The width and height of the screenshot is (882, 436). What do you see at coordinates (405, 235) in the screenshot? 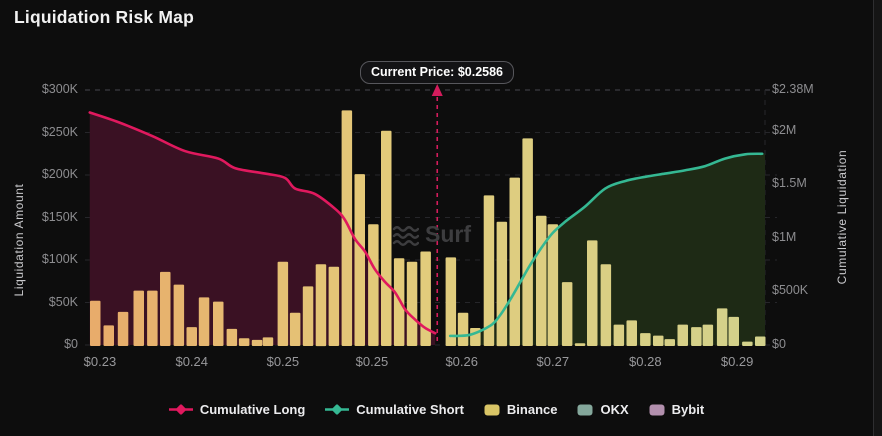
I see `surf-logo-icon` at bounding box center [405, 235].